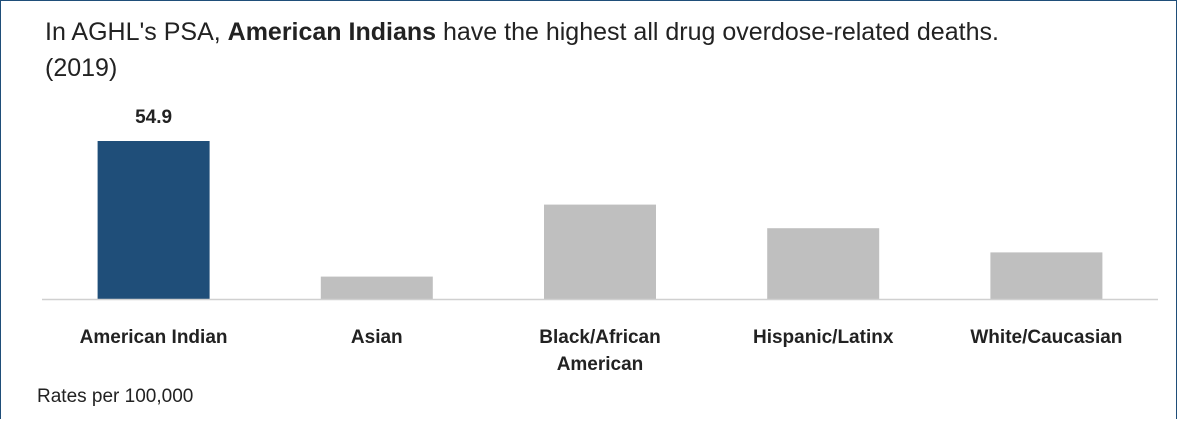 The width and height of the screenshot is (1179, 421). What do you see at coordinates (600, 364) in the screenshot?
I see `x-tick-label-2-1: American` at bounding box center [600, 364].